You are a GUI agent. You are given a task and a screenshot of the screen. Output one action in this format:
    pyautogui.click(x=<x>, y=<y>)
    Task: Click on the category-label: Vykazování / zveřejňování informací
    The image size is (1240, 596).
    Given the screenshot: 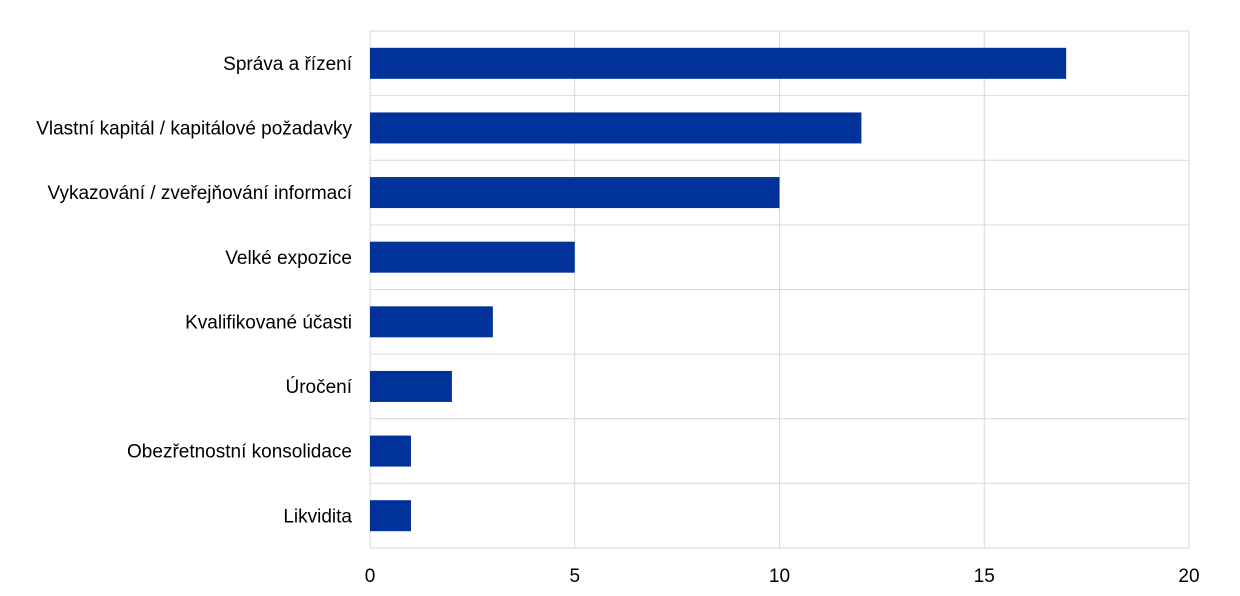 What is the action you would take?
    pyautogui.click(x=200, y=193)
    